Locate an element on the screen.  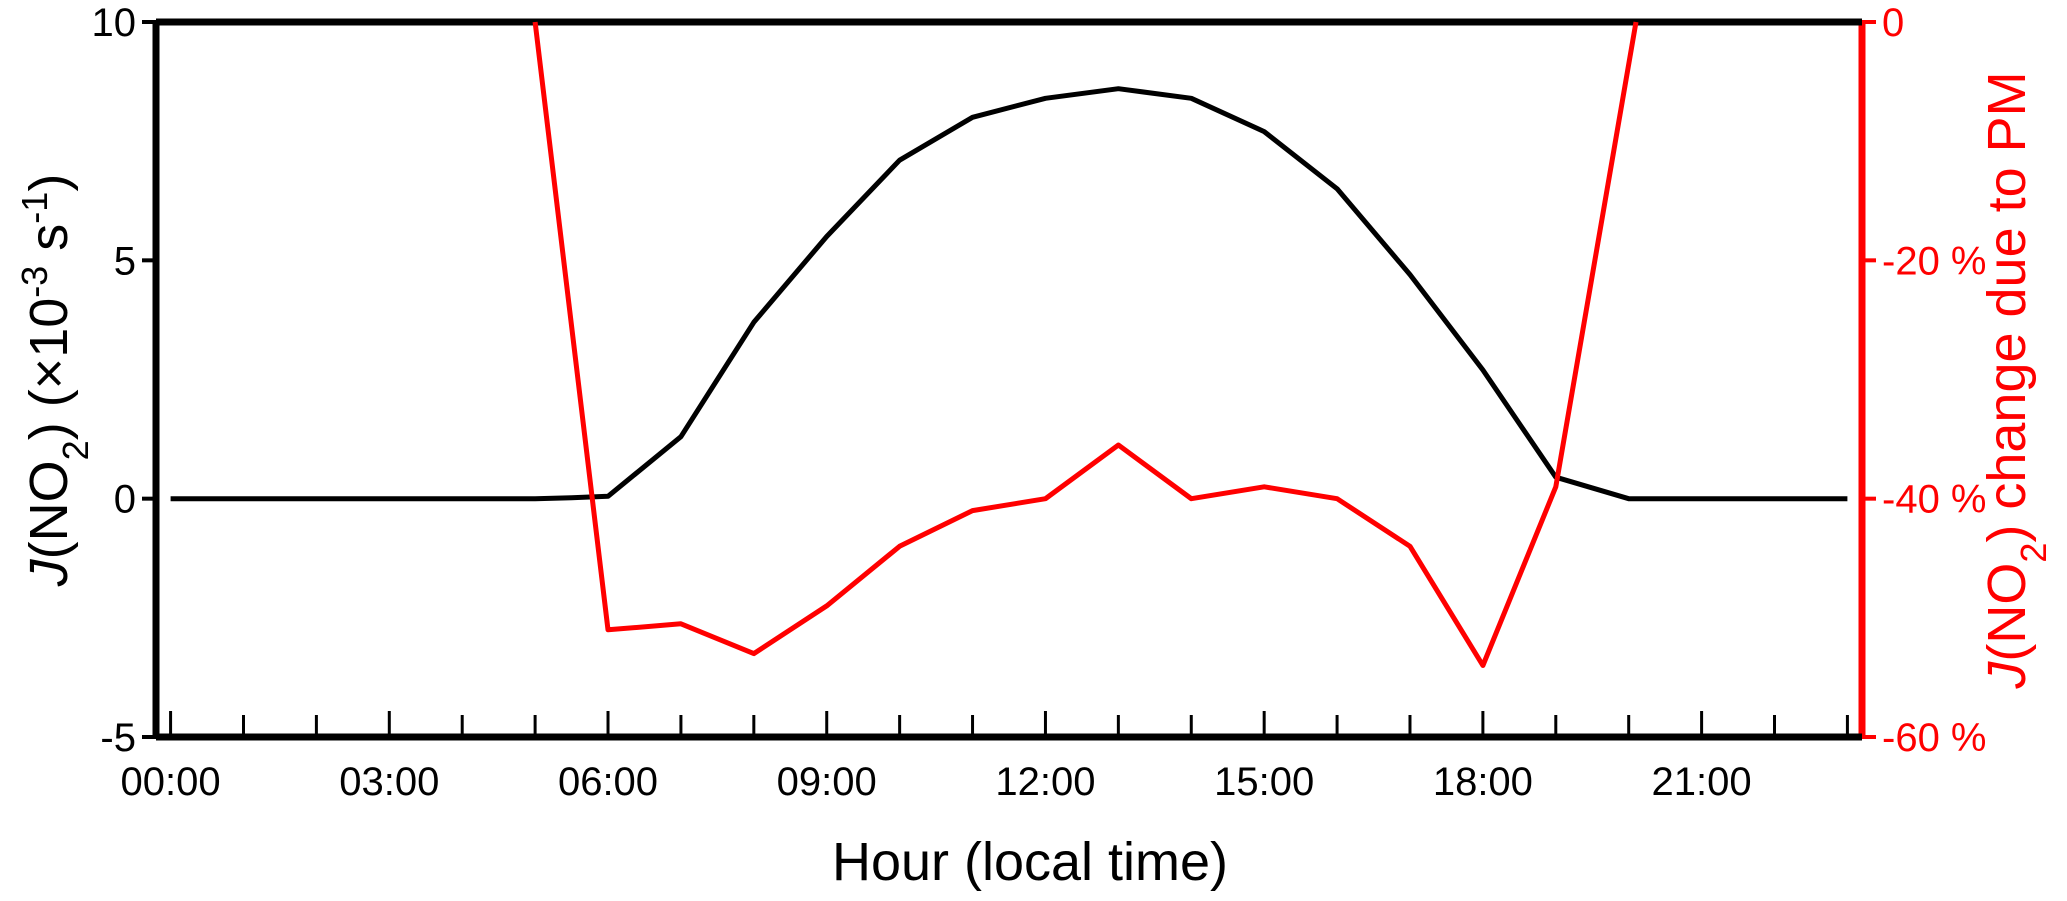
left-y-tick-label: 10 is located at coordinates (114, 23).